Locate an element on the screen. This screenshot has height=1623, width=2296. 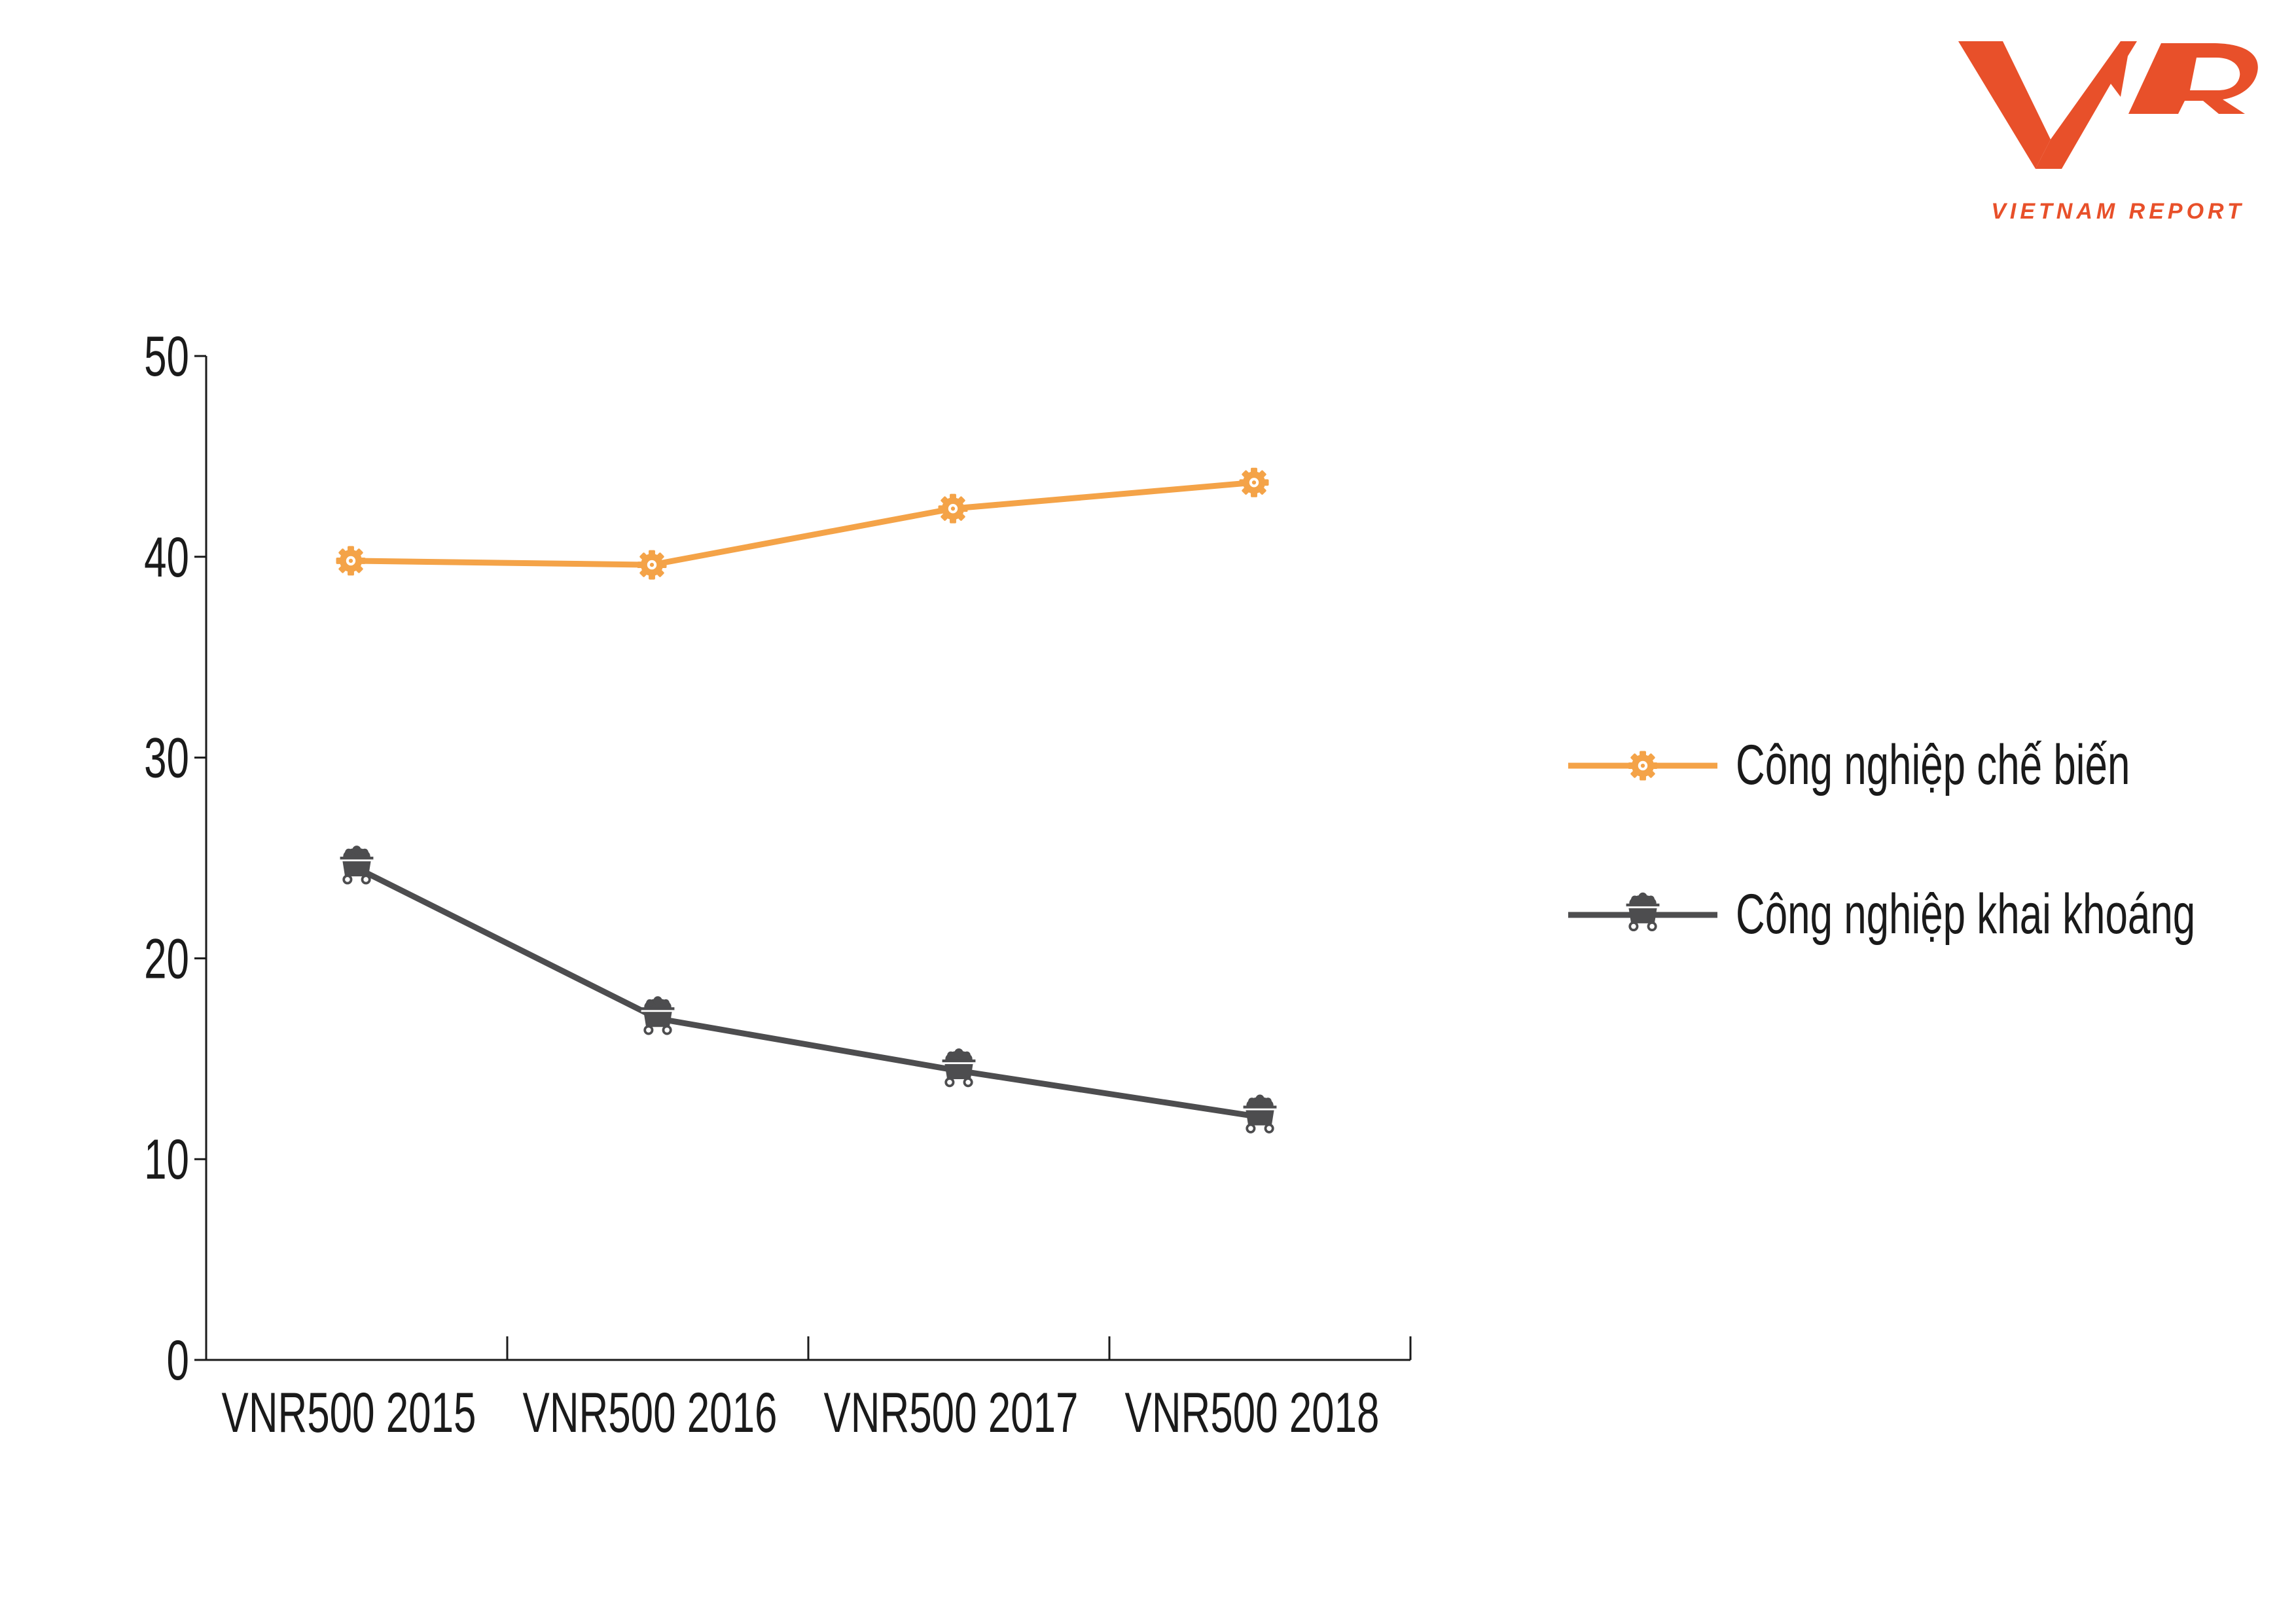
y-tick-label: 0 is located at coordinates (178, 1360).